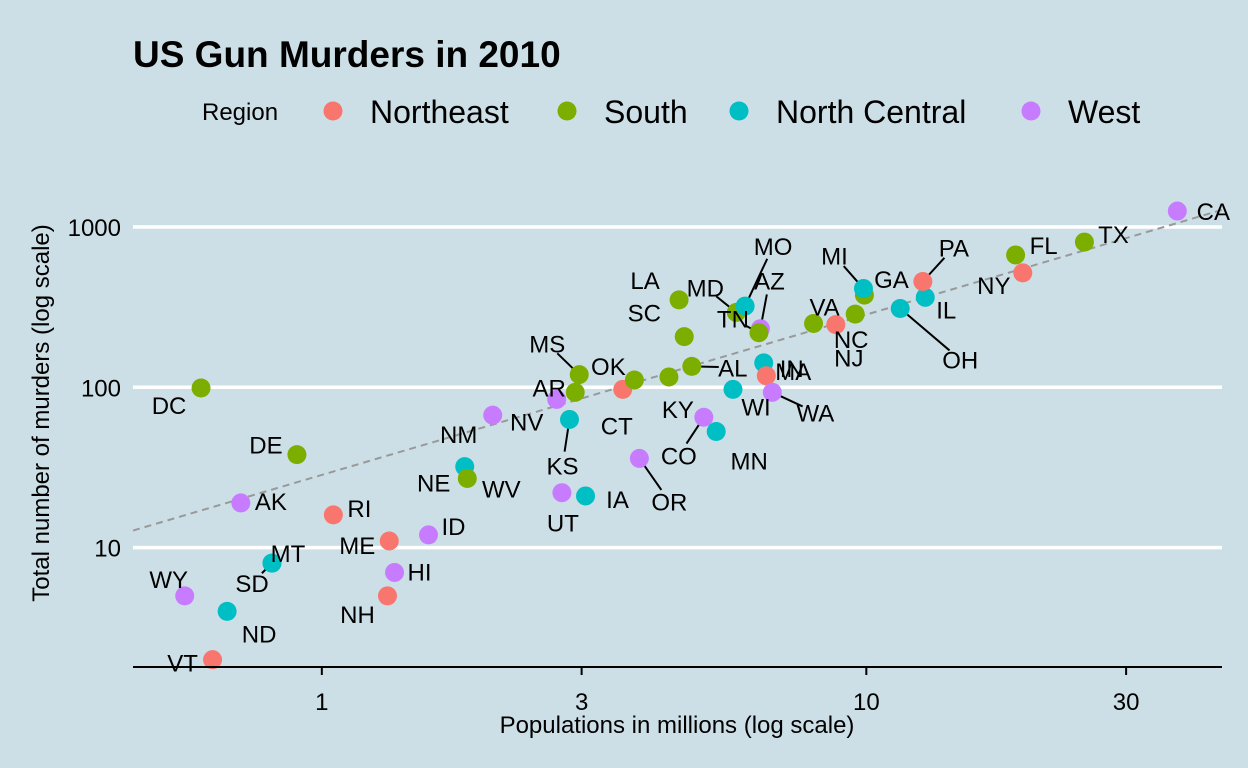  Describe the element at coordinates (359, 509) in the screenshot. I see `point-label-ri: RI` at that location.